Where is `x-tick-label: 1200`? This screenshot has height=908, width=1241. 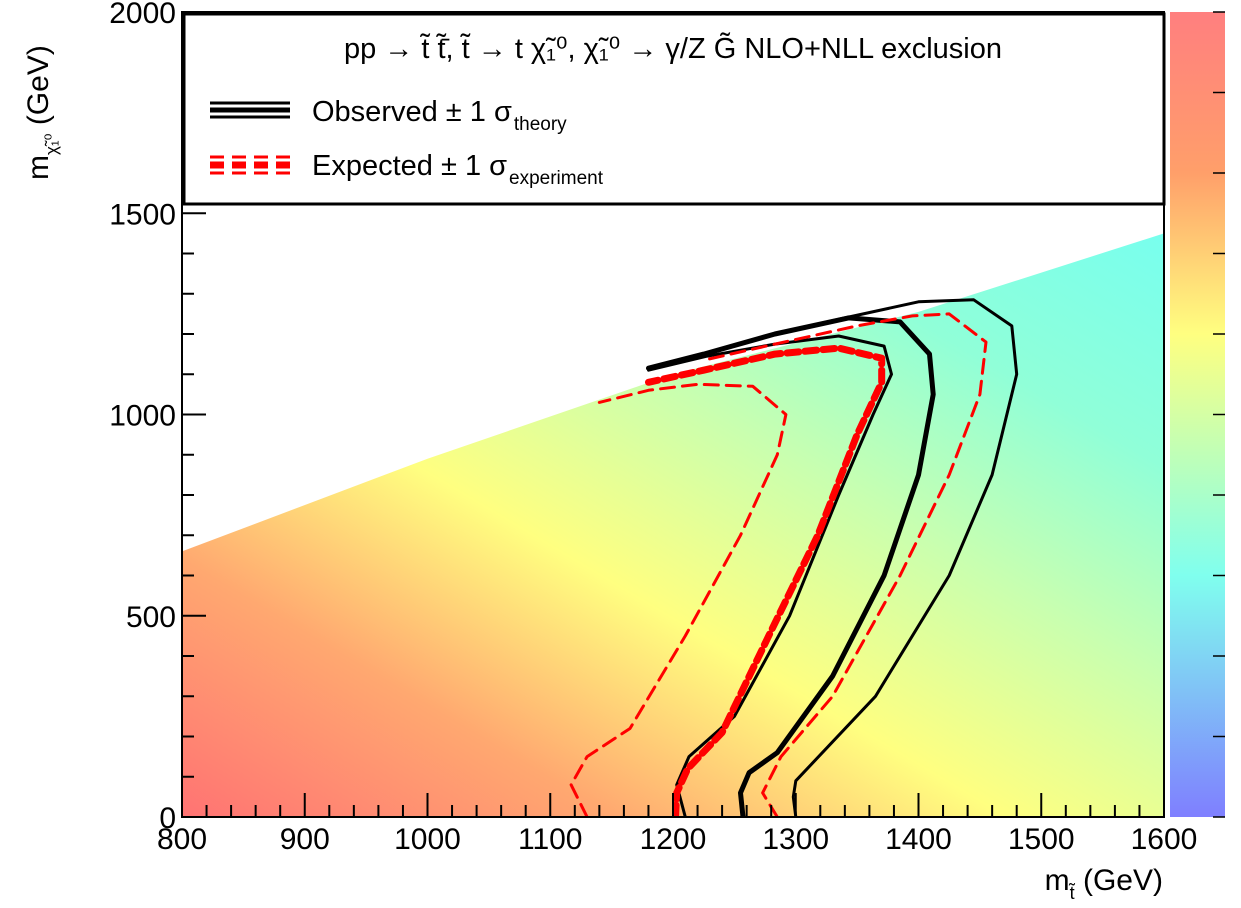
x-tick-label: 1200 is located at coordinates (673, 839).